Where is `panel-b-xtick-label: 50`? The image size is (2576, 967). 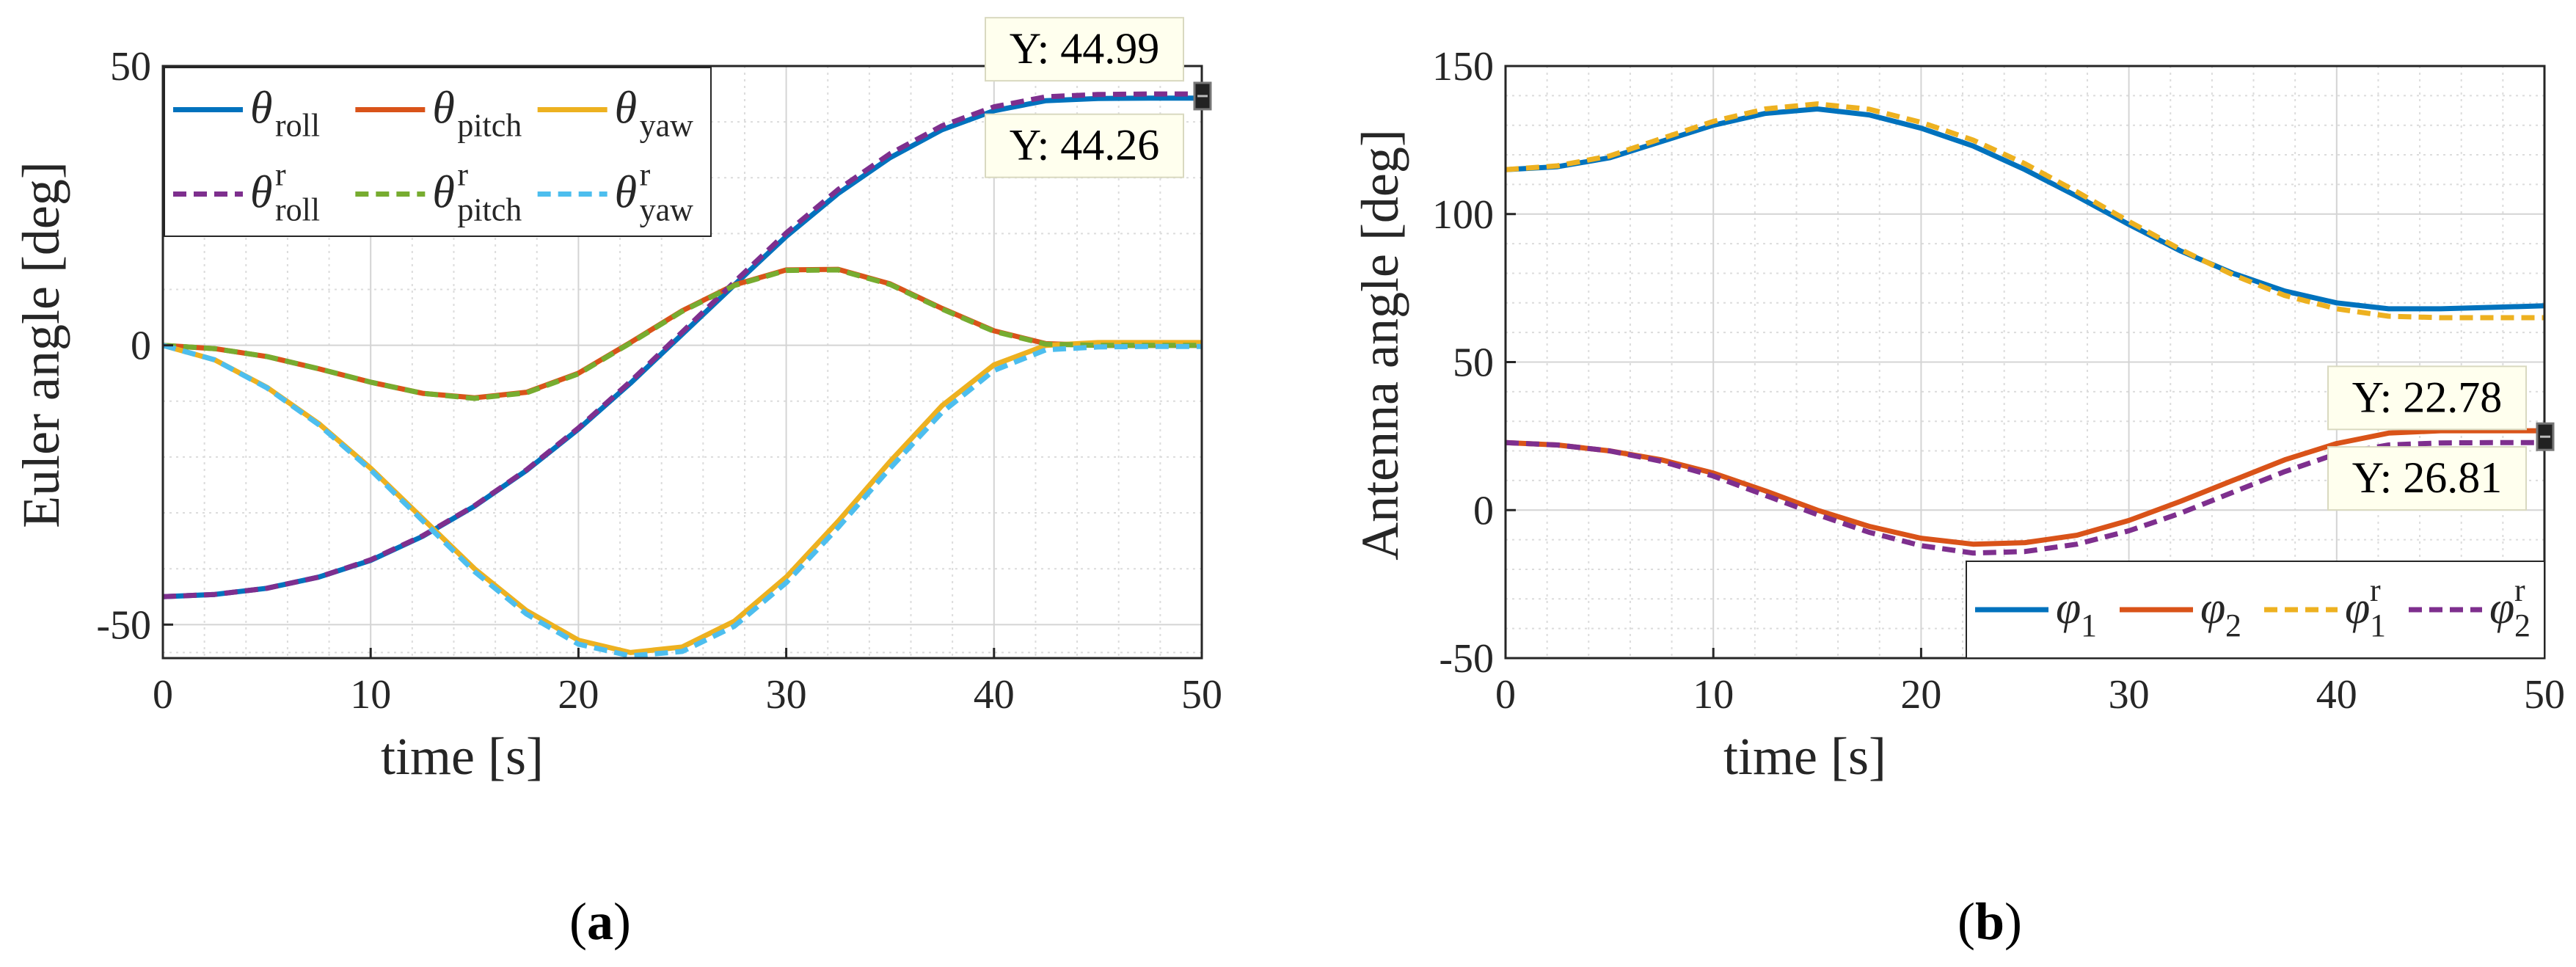 panel-b-xtick-label: 50 is located at coordinates (2544, 695).